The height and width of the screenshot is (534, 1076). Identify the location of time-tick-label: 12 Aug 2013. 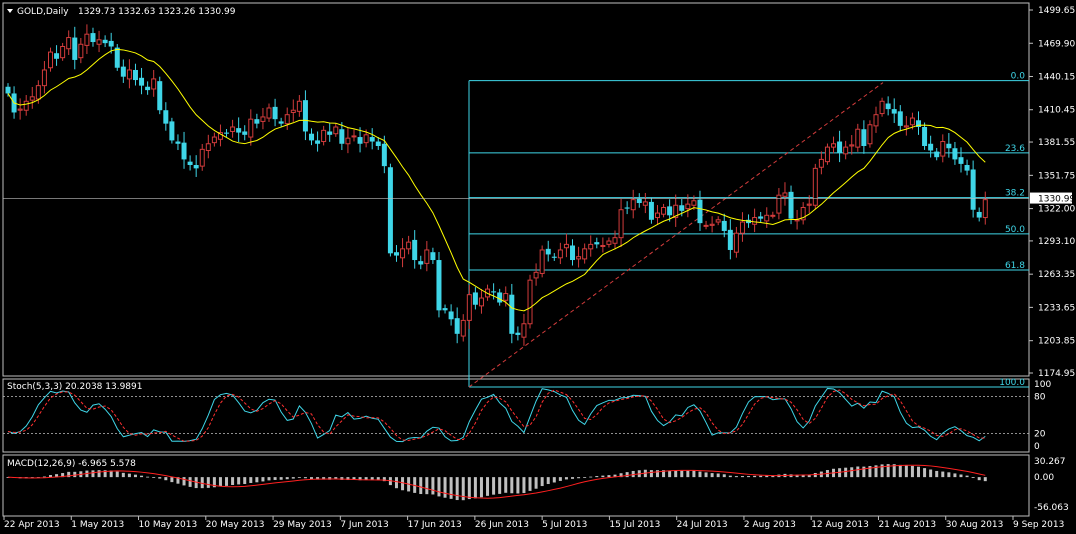
(840, 525).